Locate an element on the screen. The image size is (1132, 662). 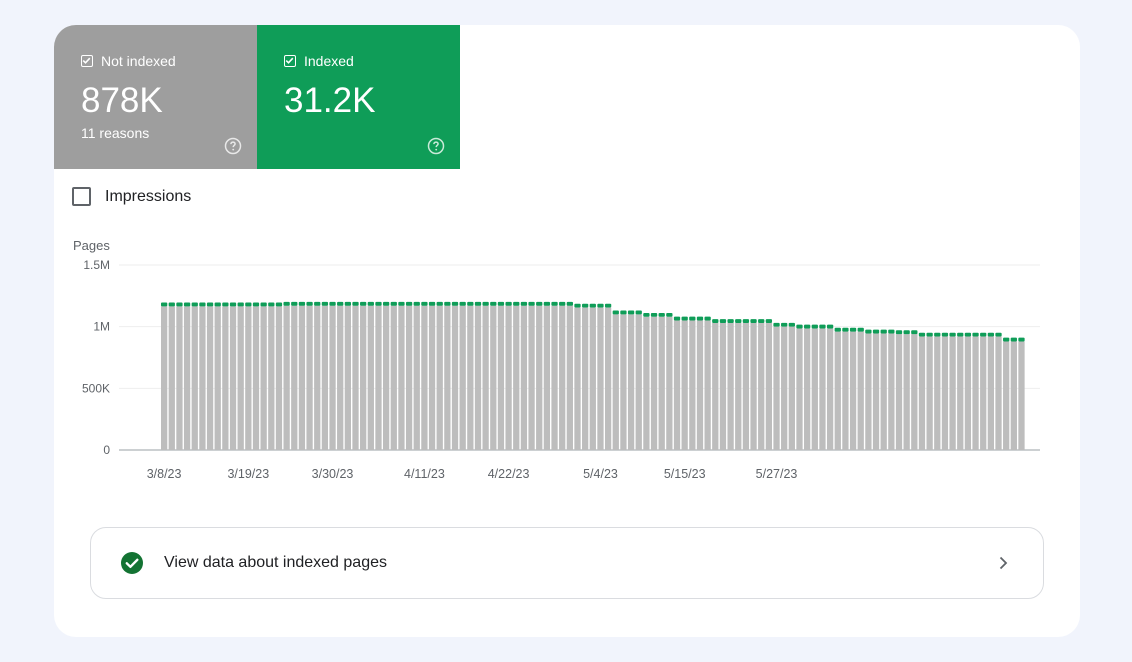
x-tick-label: 3/30/23 is located at coordinates (333, 474).